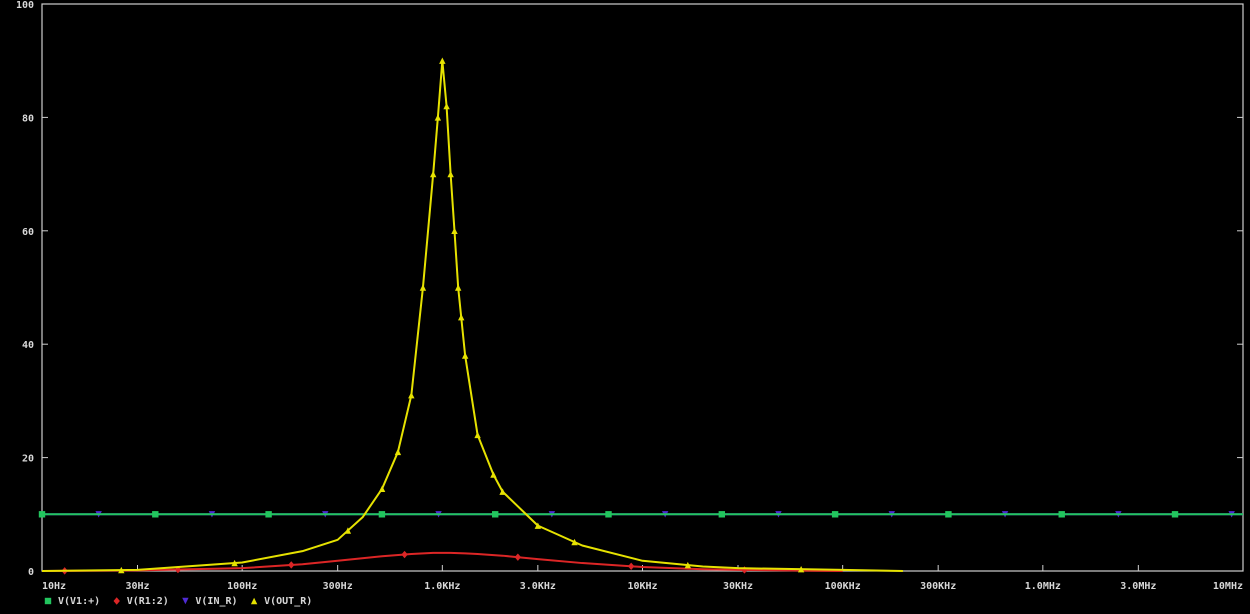  I want to click on x-tick-label: 100KHz, so click(843, 586).